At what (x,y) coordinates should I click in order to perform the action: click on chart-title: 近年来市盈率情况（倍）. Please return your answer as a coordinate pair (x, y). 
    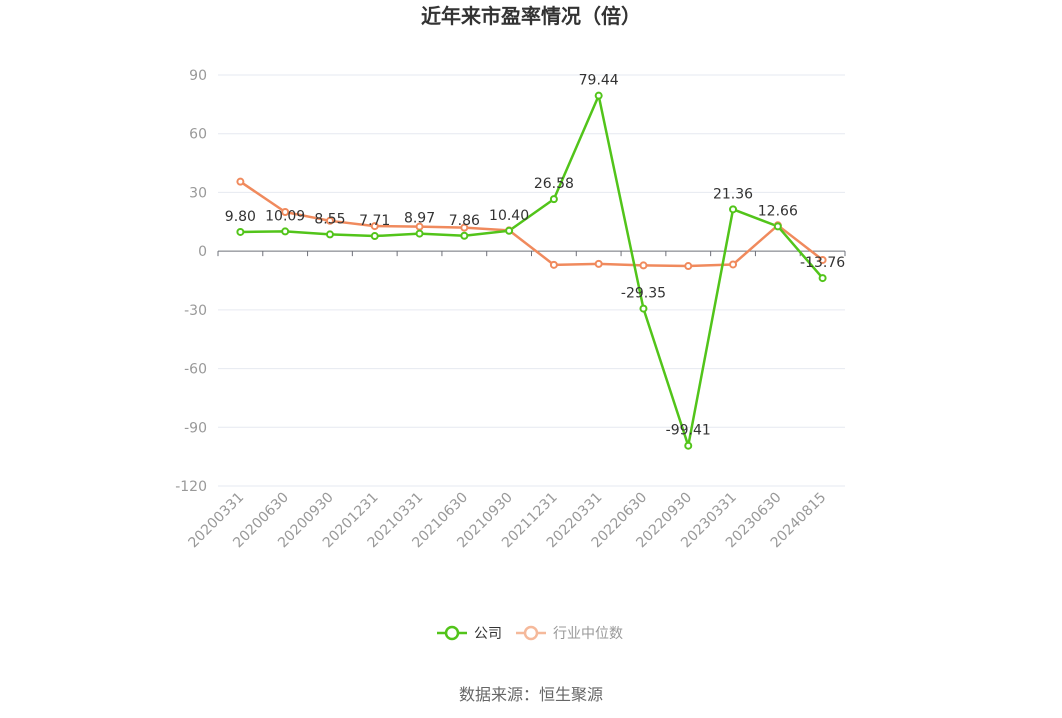
    Looking at the image, I should click on (531, 16).